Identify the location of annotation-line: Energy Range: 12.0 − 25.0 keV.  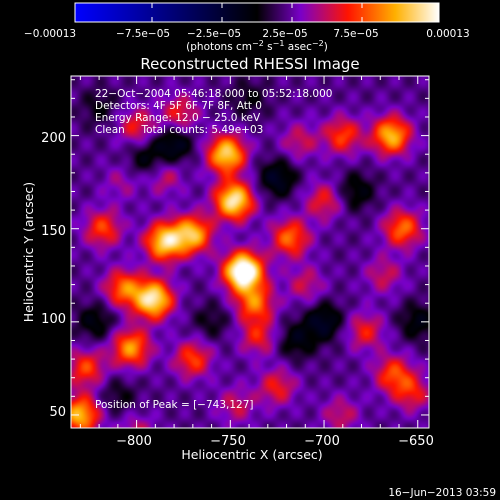
(178, 118).